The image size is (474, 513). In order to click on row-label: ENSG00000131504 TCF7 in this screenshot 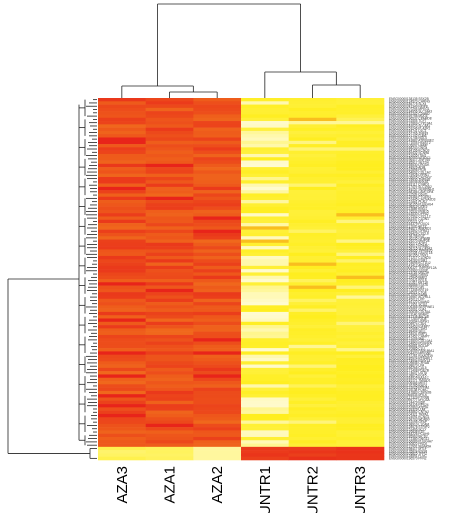, I will do `click(408, 121)`.